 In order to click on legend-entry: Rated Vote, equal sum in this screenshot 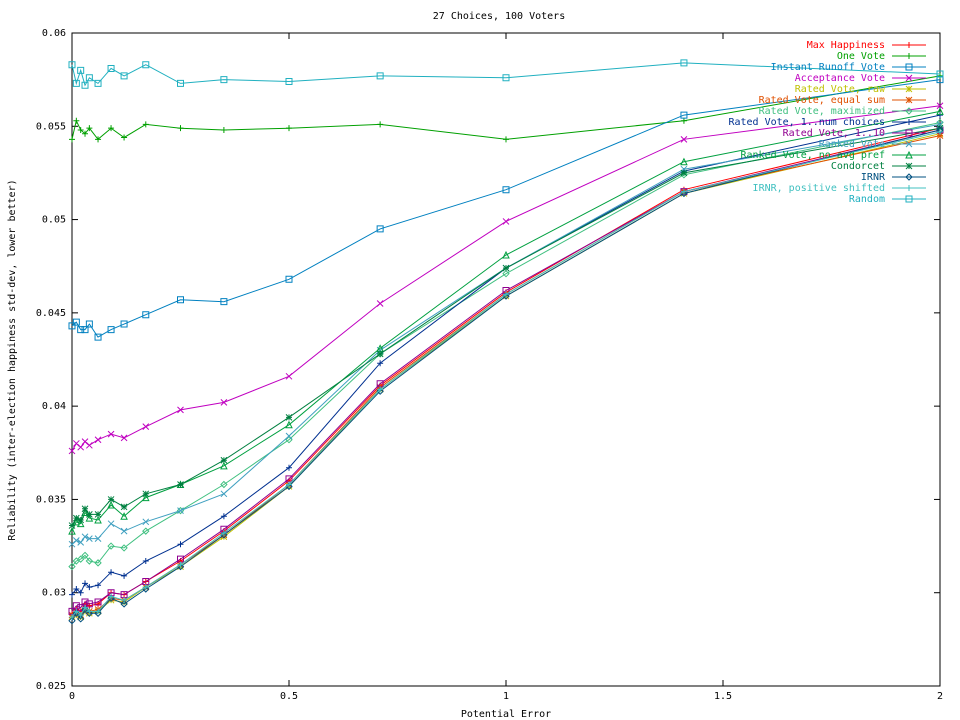, I will do `click(842, 100)`.